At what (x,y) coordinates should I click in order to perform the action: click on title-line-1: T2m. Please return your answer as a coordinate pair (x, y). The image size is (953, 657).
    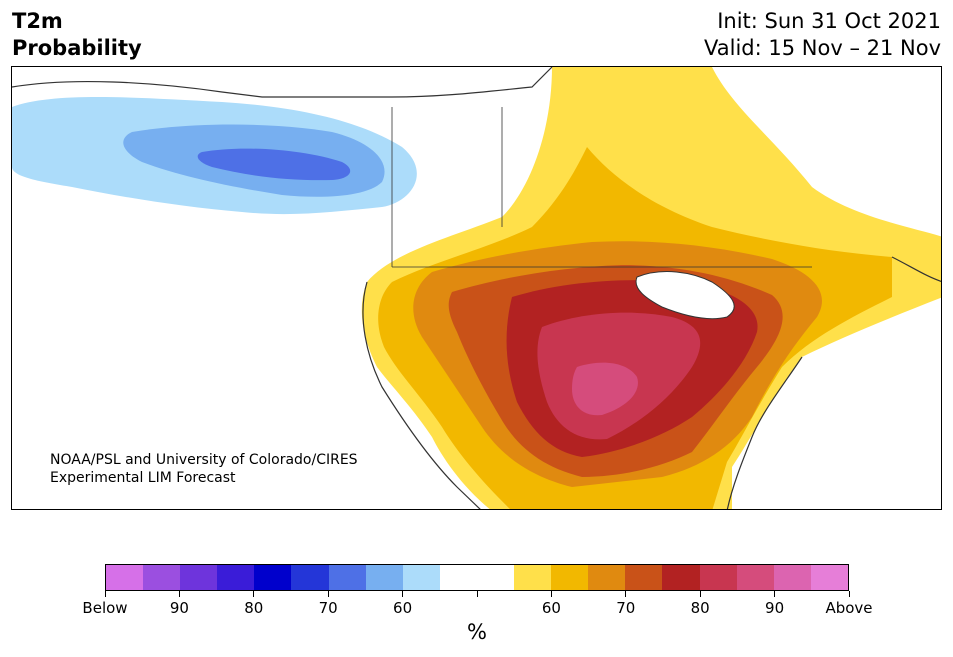
    Looking at the image, I should click on (37, 21).